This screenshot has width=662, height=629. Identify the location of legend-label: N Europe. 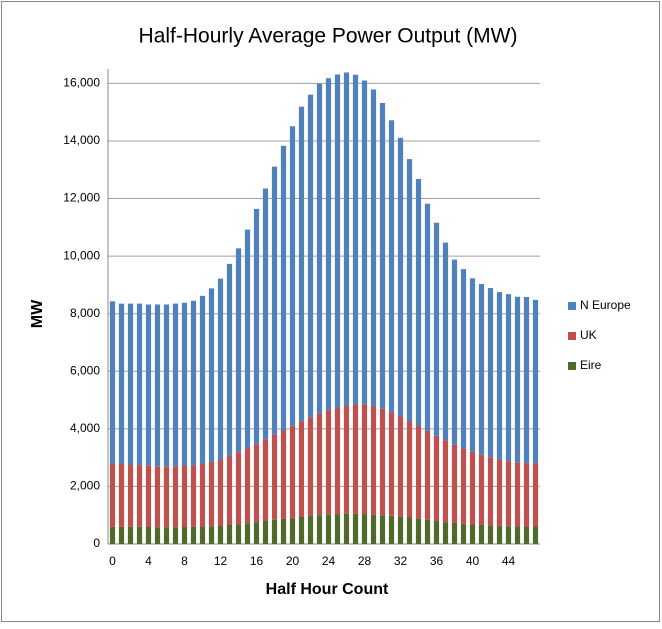
(605, 305).